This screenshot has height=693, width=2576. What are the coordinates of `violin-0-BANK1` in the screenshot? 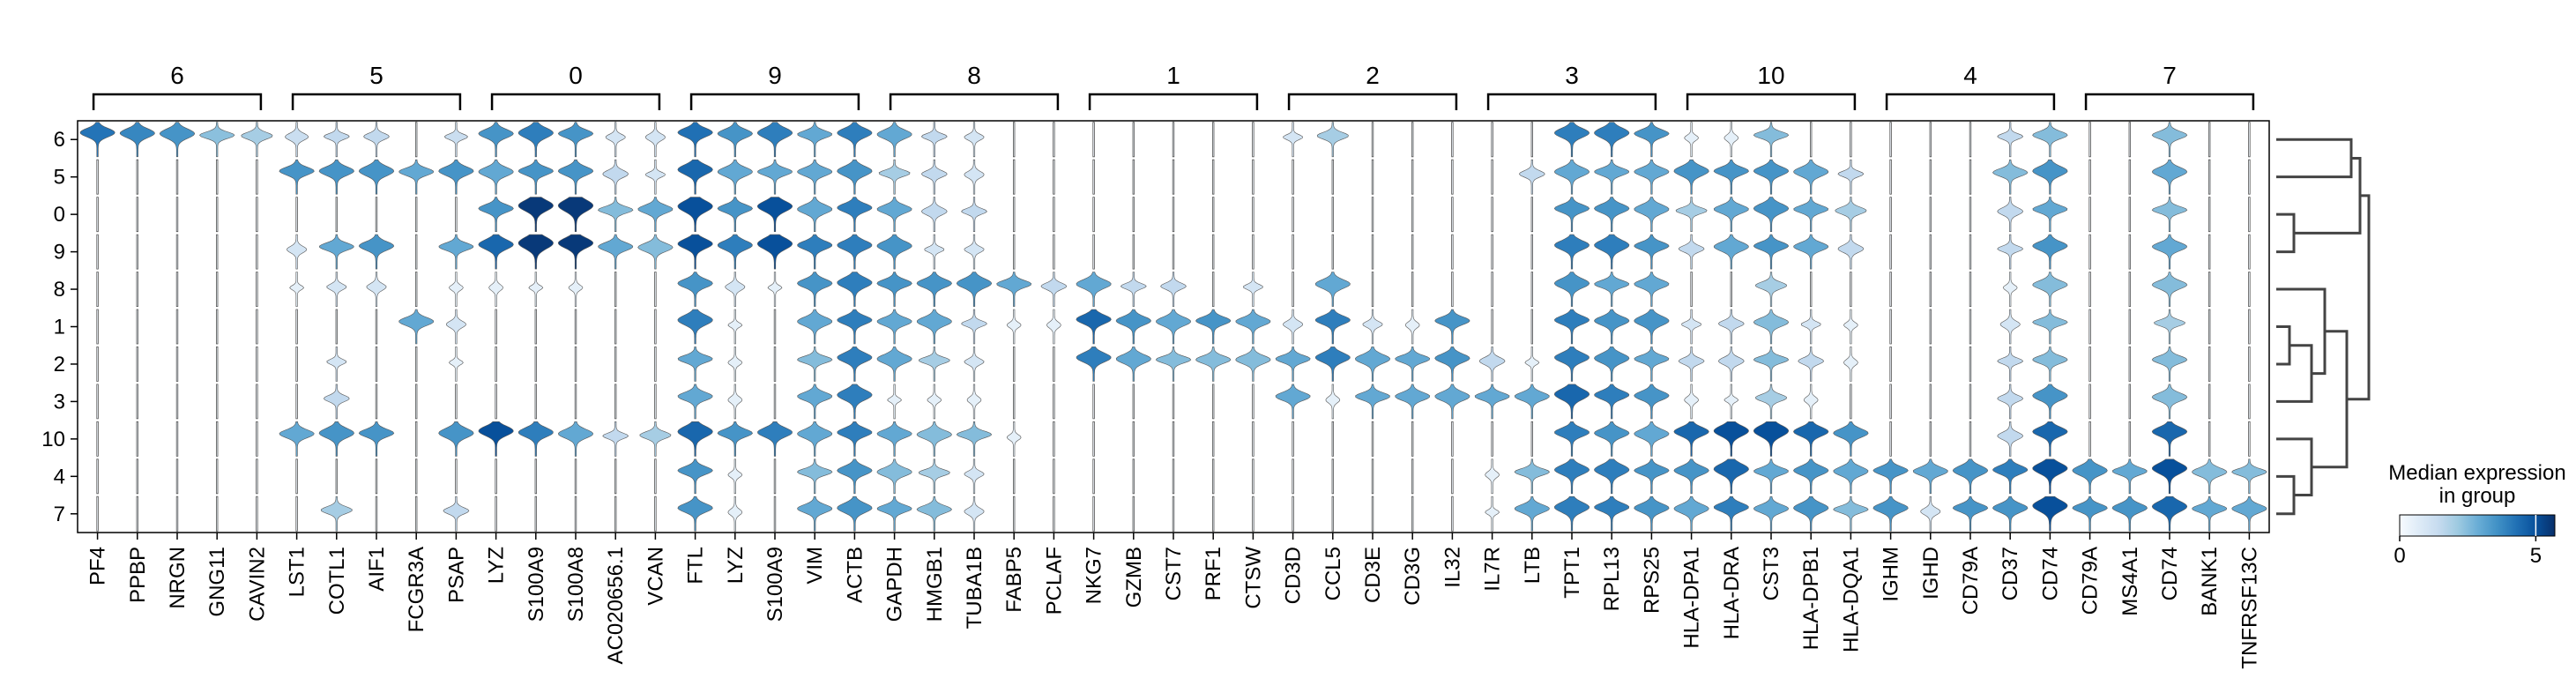 It's located at (2209, 215).